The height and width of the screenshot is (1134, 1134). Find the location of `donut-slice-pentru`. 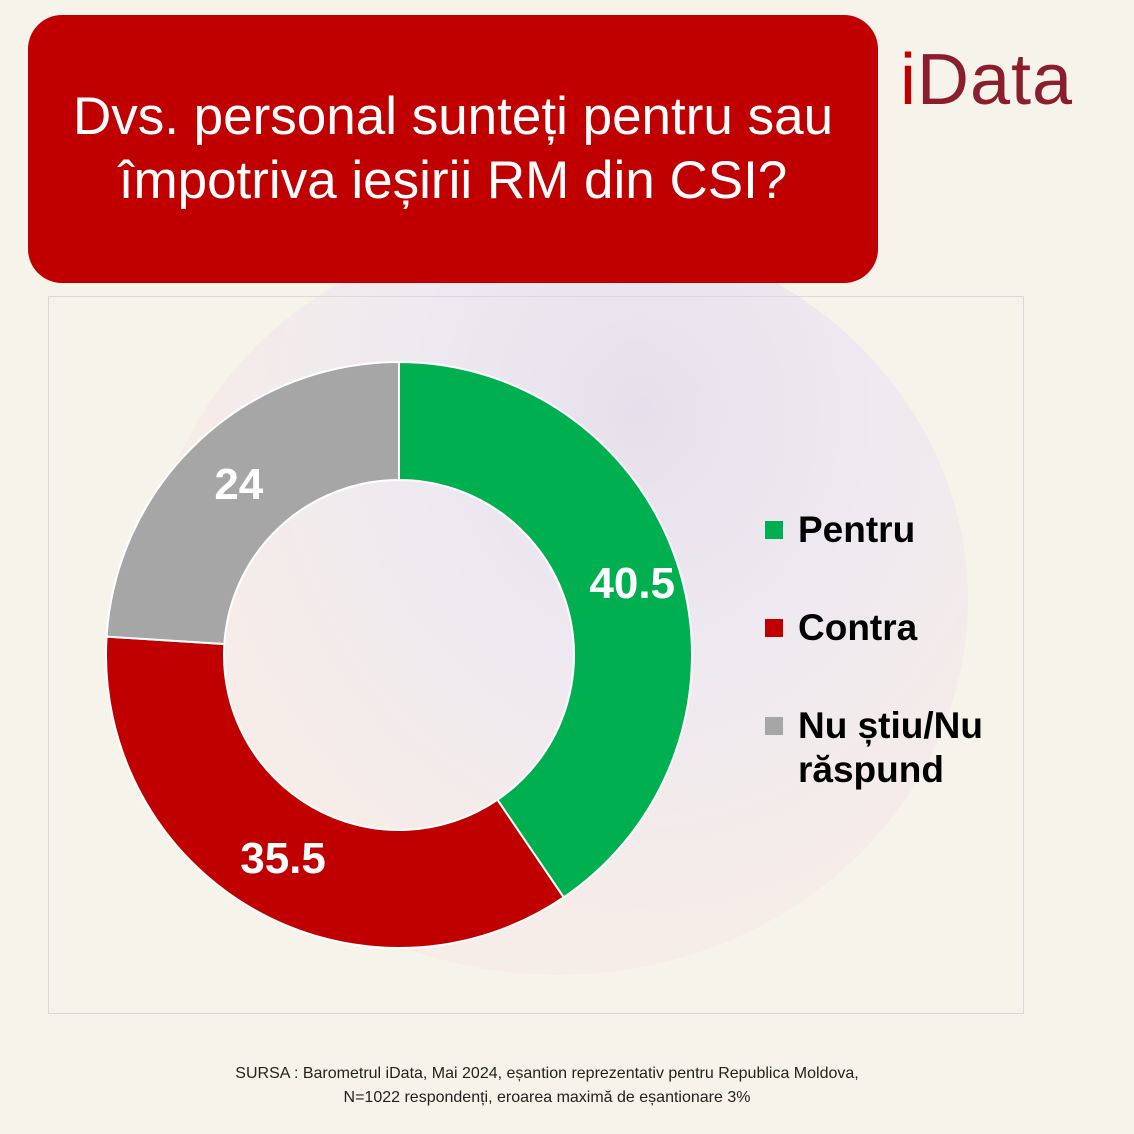

donut-slice-pentru is located at coordinates (545, 629).